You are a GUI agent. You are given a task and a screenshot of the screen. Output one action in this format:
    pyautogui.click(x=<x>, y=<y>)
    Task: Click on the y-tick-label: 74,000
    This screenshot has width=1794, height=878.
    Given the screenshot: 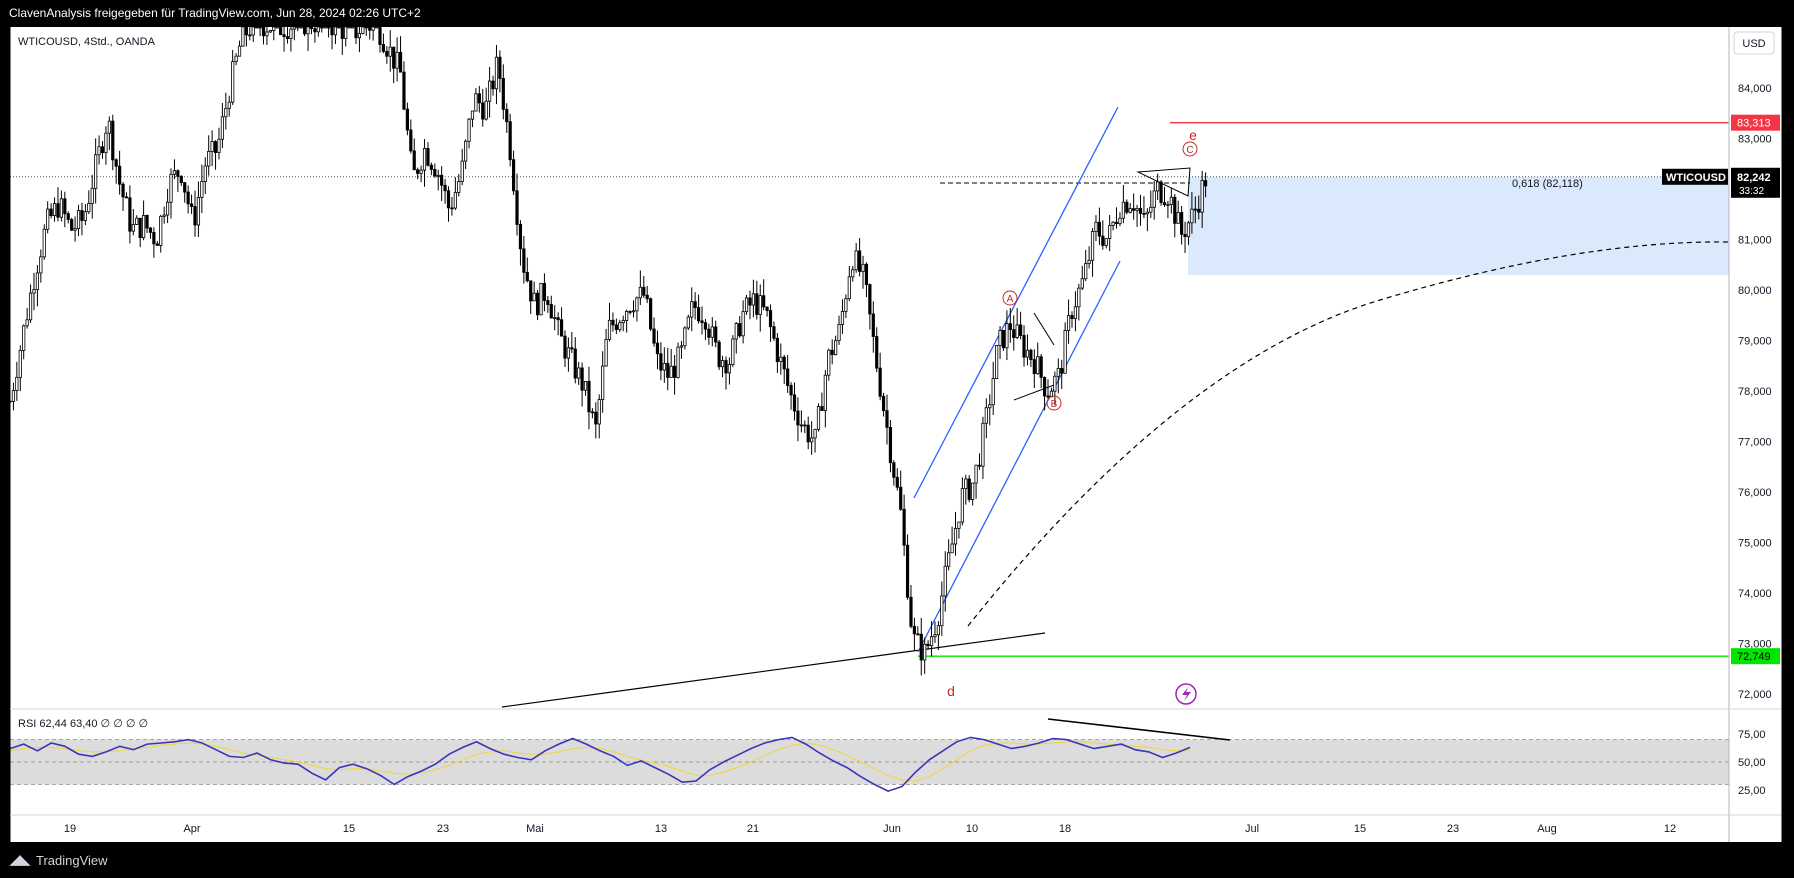 What is the action you would take?
    pyautogui.click(x=1755, y=594)
    